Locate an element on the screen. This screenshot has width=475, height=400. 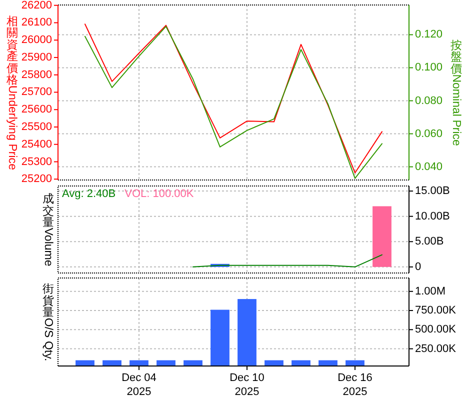
y-tick-label: 26200 is located at coordinates (36, 6).